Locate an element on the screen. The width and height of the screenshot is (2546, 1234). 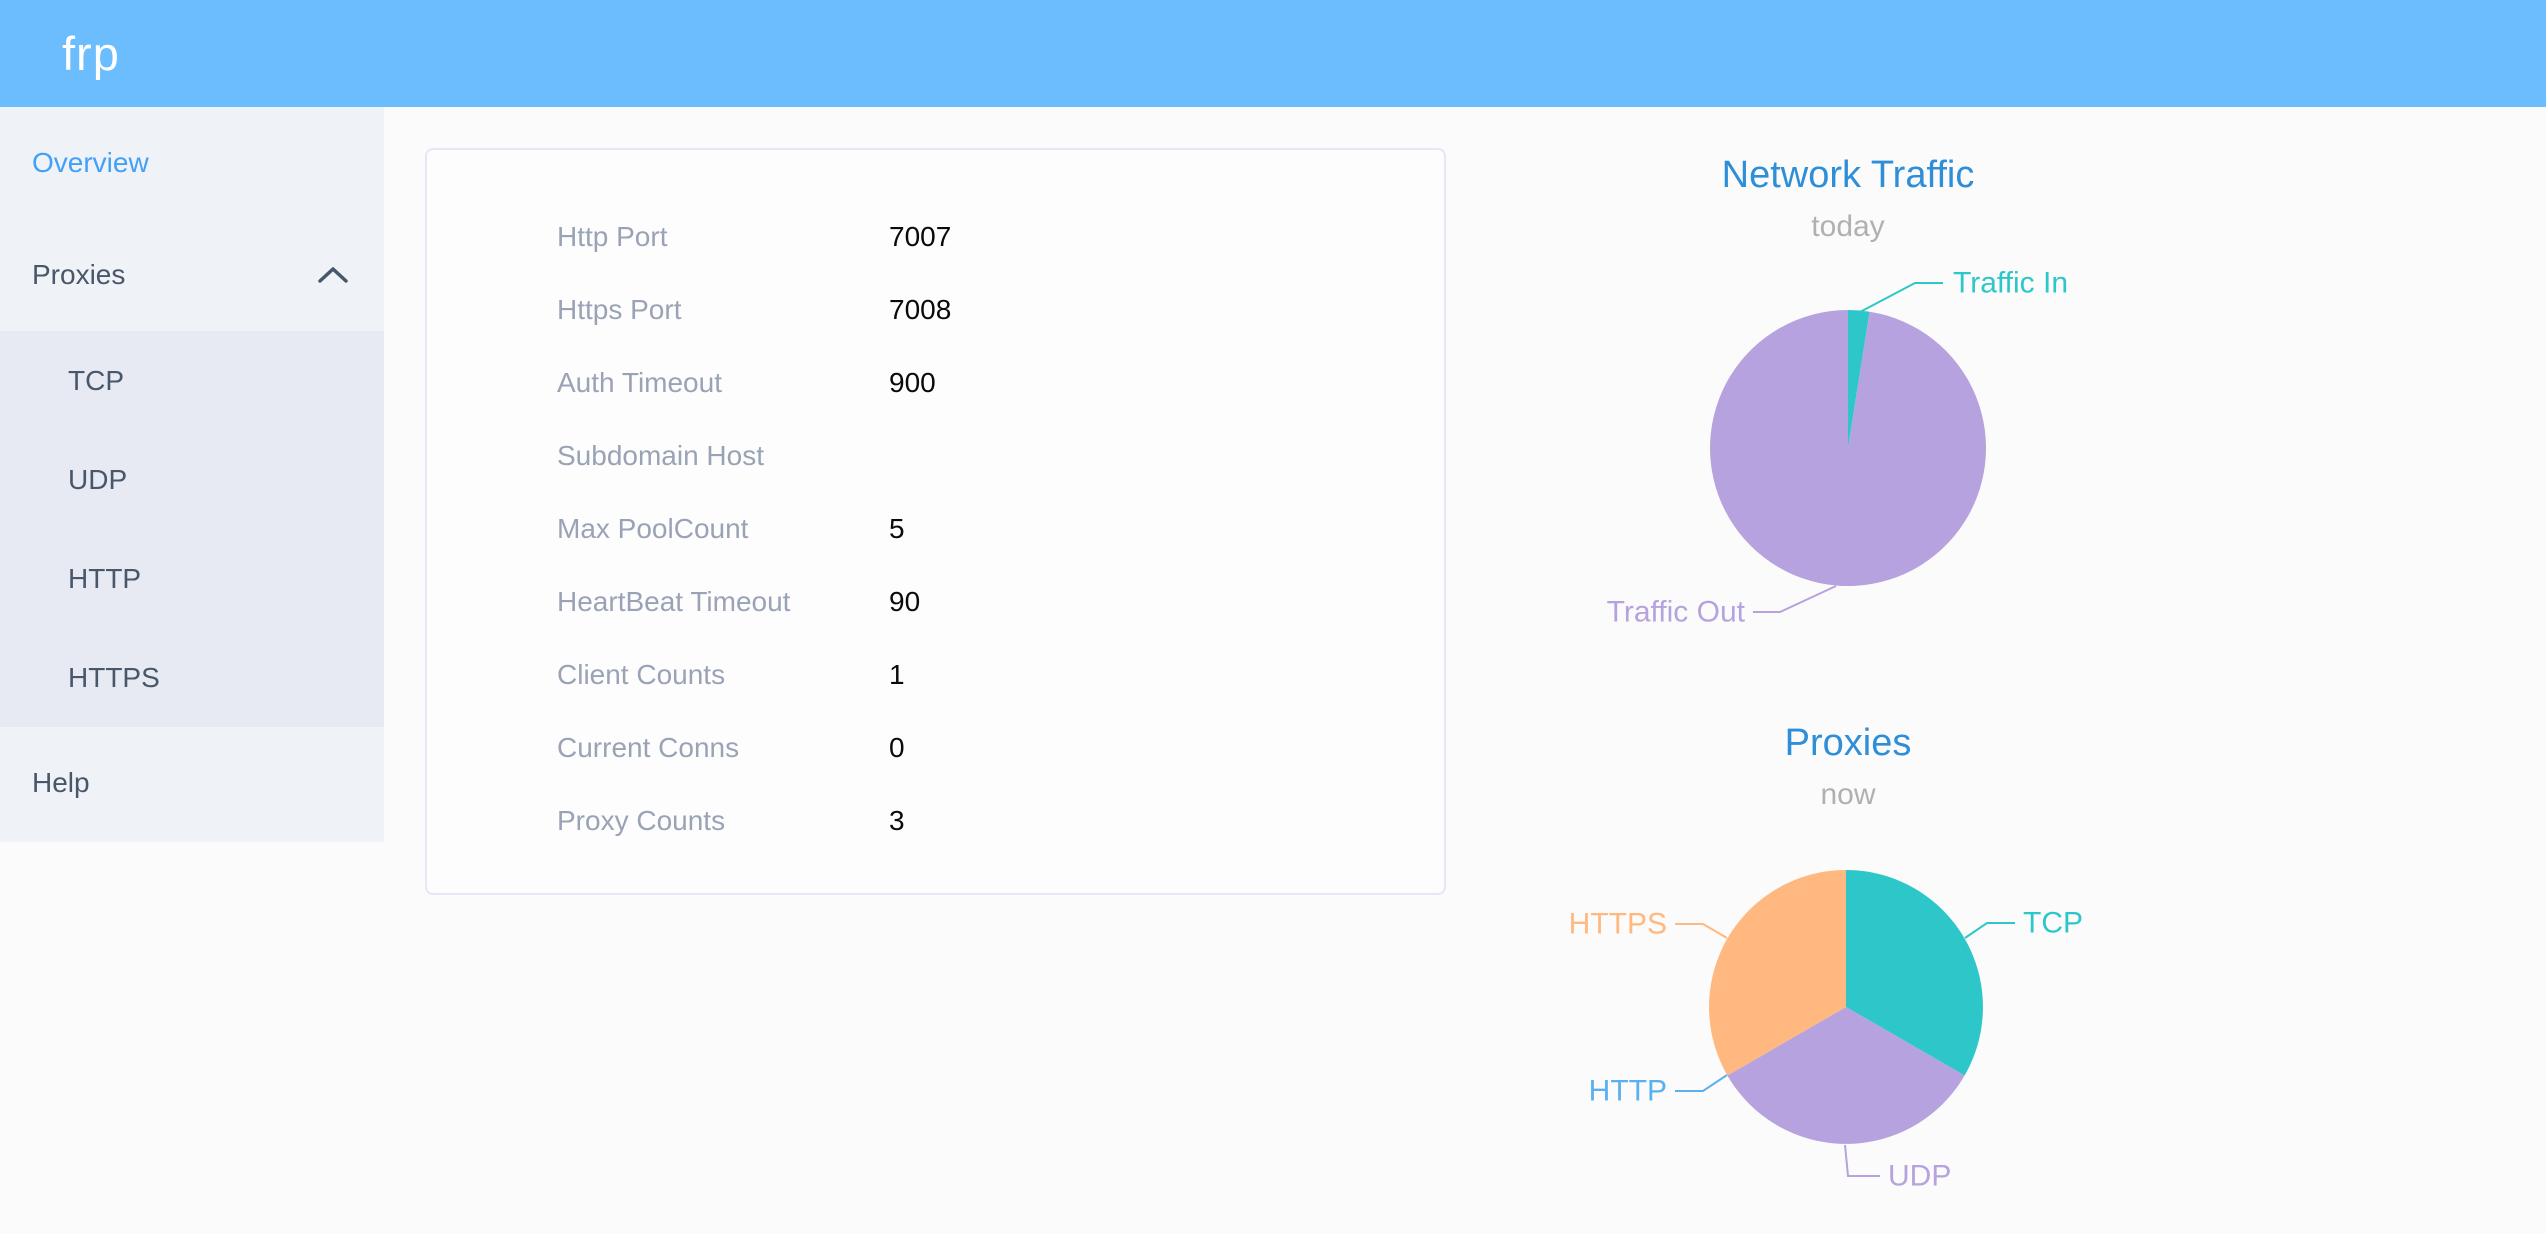
sidebar-item-tcp-label: TCP is located at coordinates (96, 380).